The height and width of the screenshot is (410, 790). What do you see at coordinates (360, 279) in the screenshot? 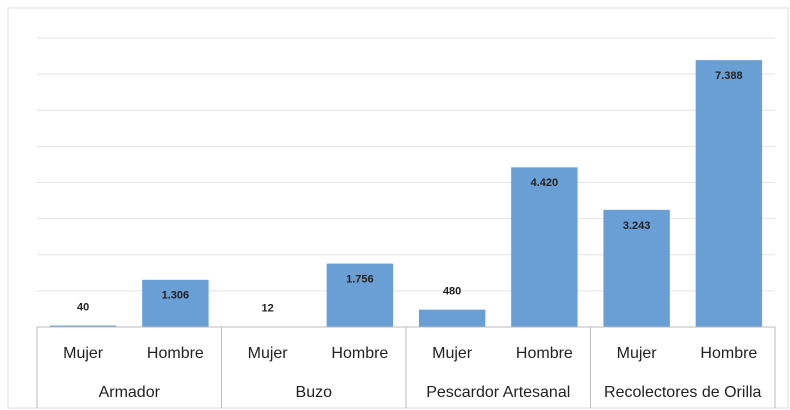
I see `value-label: 1.756` at bounding box center [360, 279].